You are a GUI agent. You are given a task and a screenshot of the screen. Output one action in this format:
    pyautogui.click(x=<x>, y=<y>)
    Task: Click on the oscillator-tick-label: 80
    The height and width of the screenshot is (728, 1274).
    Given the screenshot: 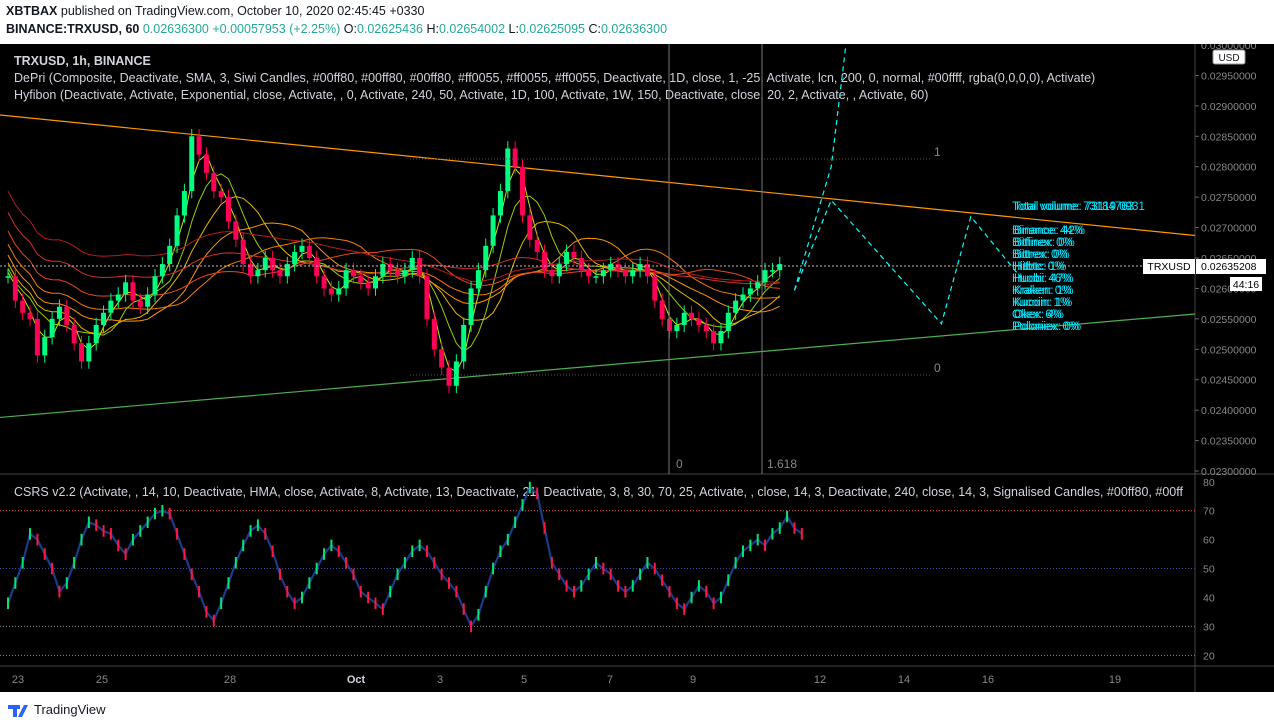 What is the action you would take?
    pyautogui.click(x=1209, y=483)
    